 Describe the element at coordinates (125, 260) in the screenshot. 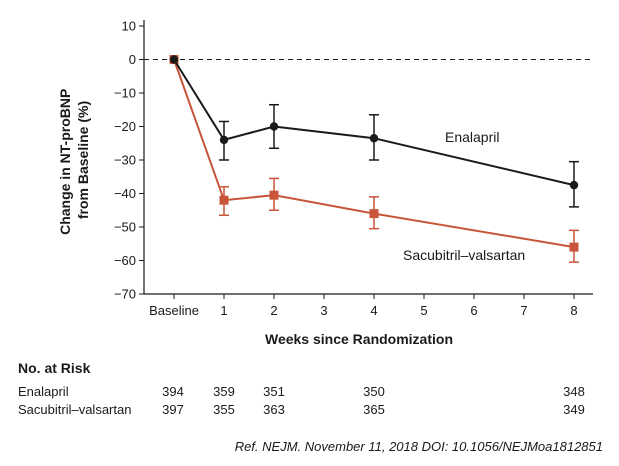

I see `y-tick-label: −60` at that location.